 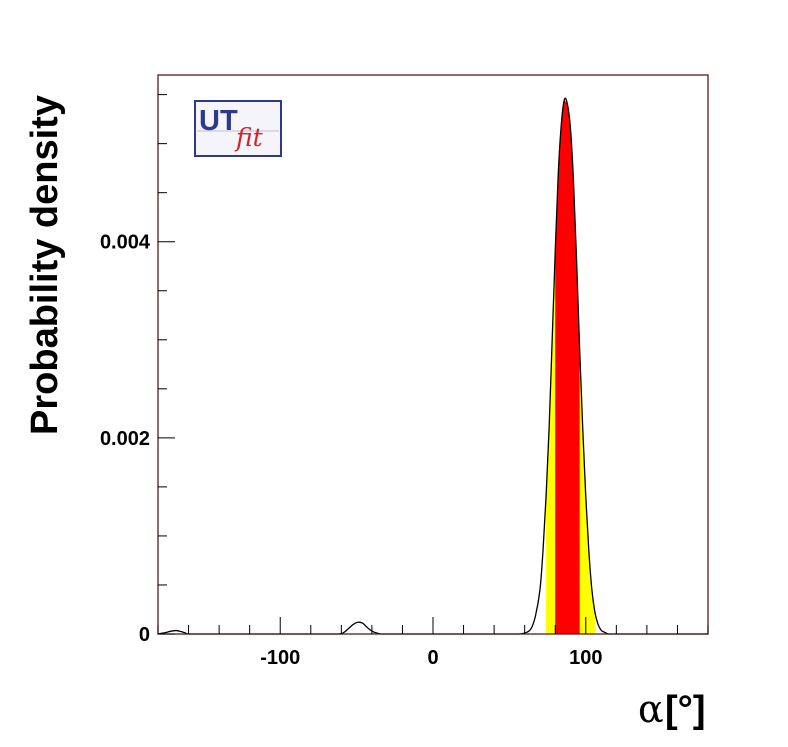 What do you see at coordinates (125, 243) in the screenshot?
I see `y-tick-label: 0.004` at bounding box center [125, 243].